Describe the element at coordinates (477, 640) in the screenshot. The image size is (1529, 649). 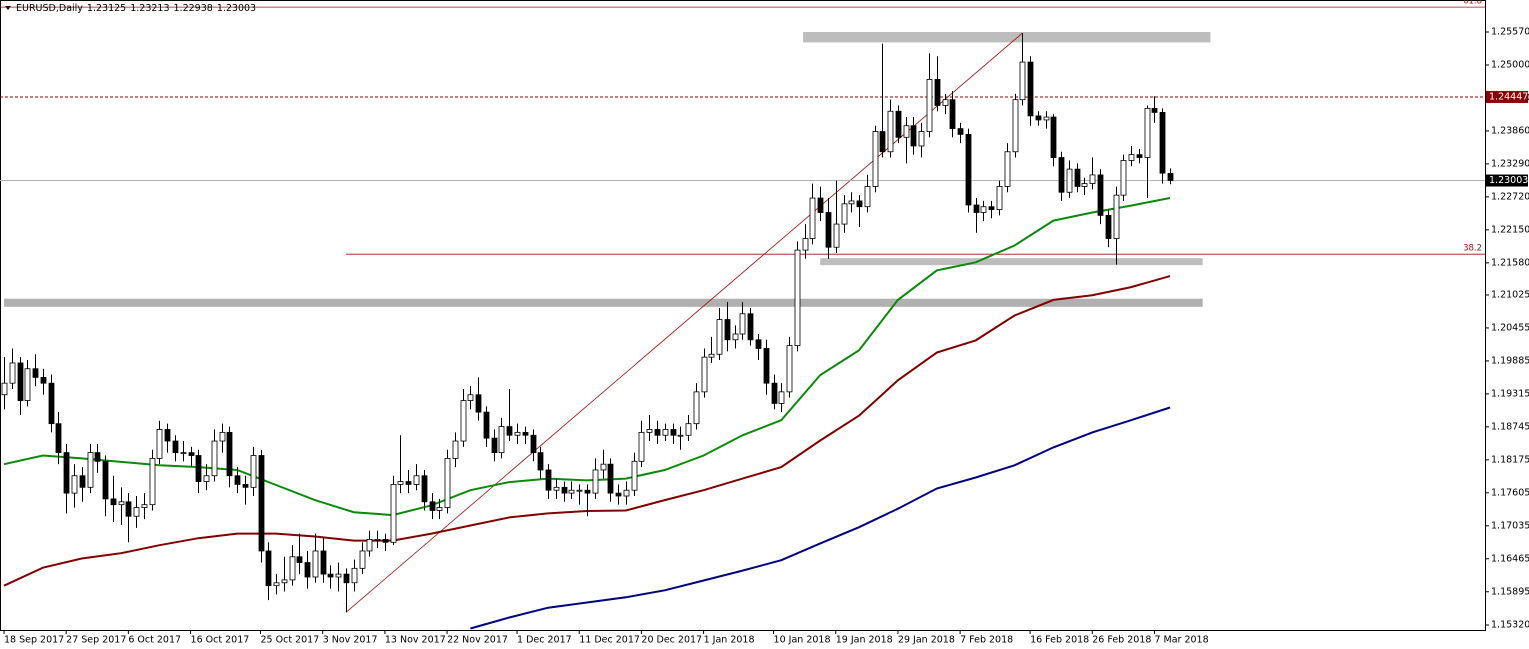
I see `x-tick-label: 22 Nov 2017` at that location.